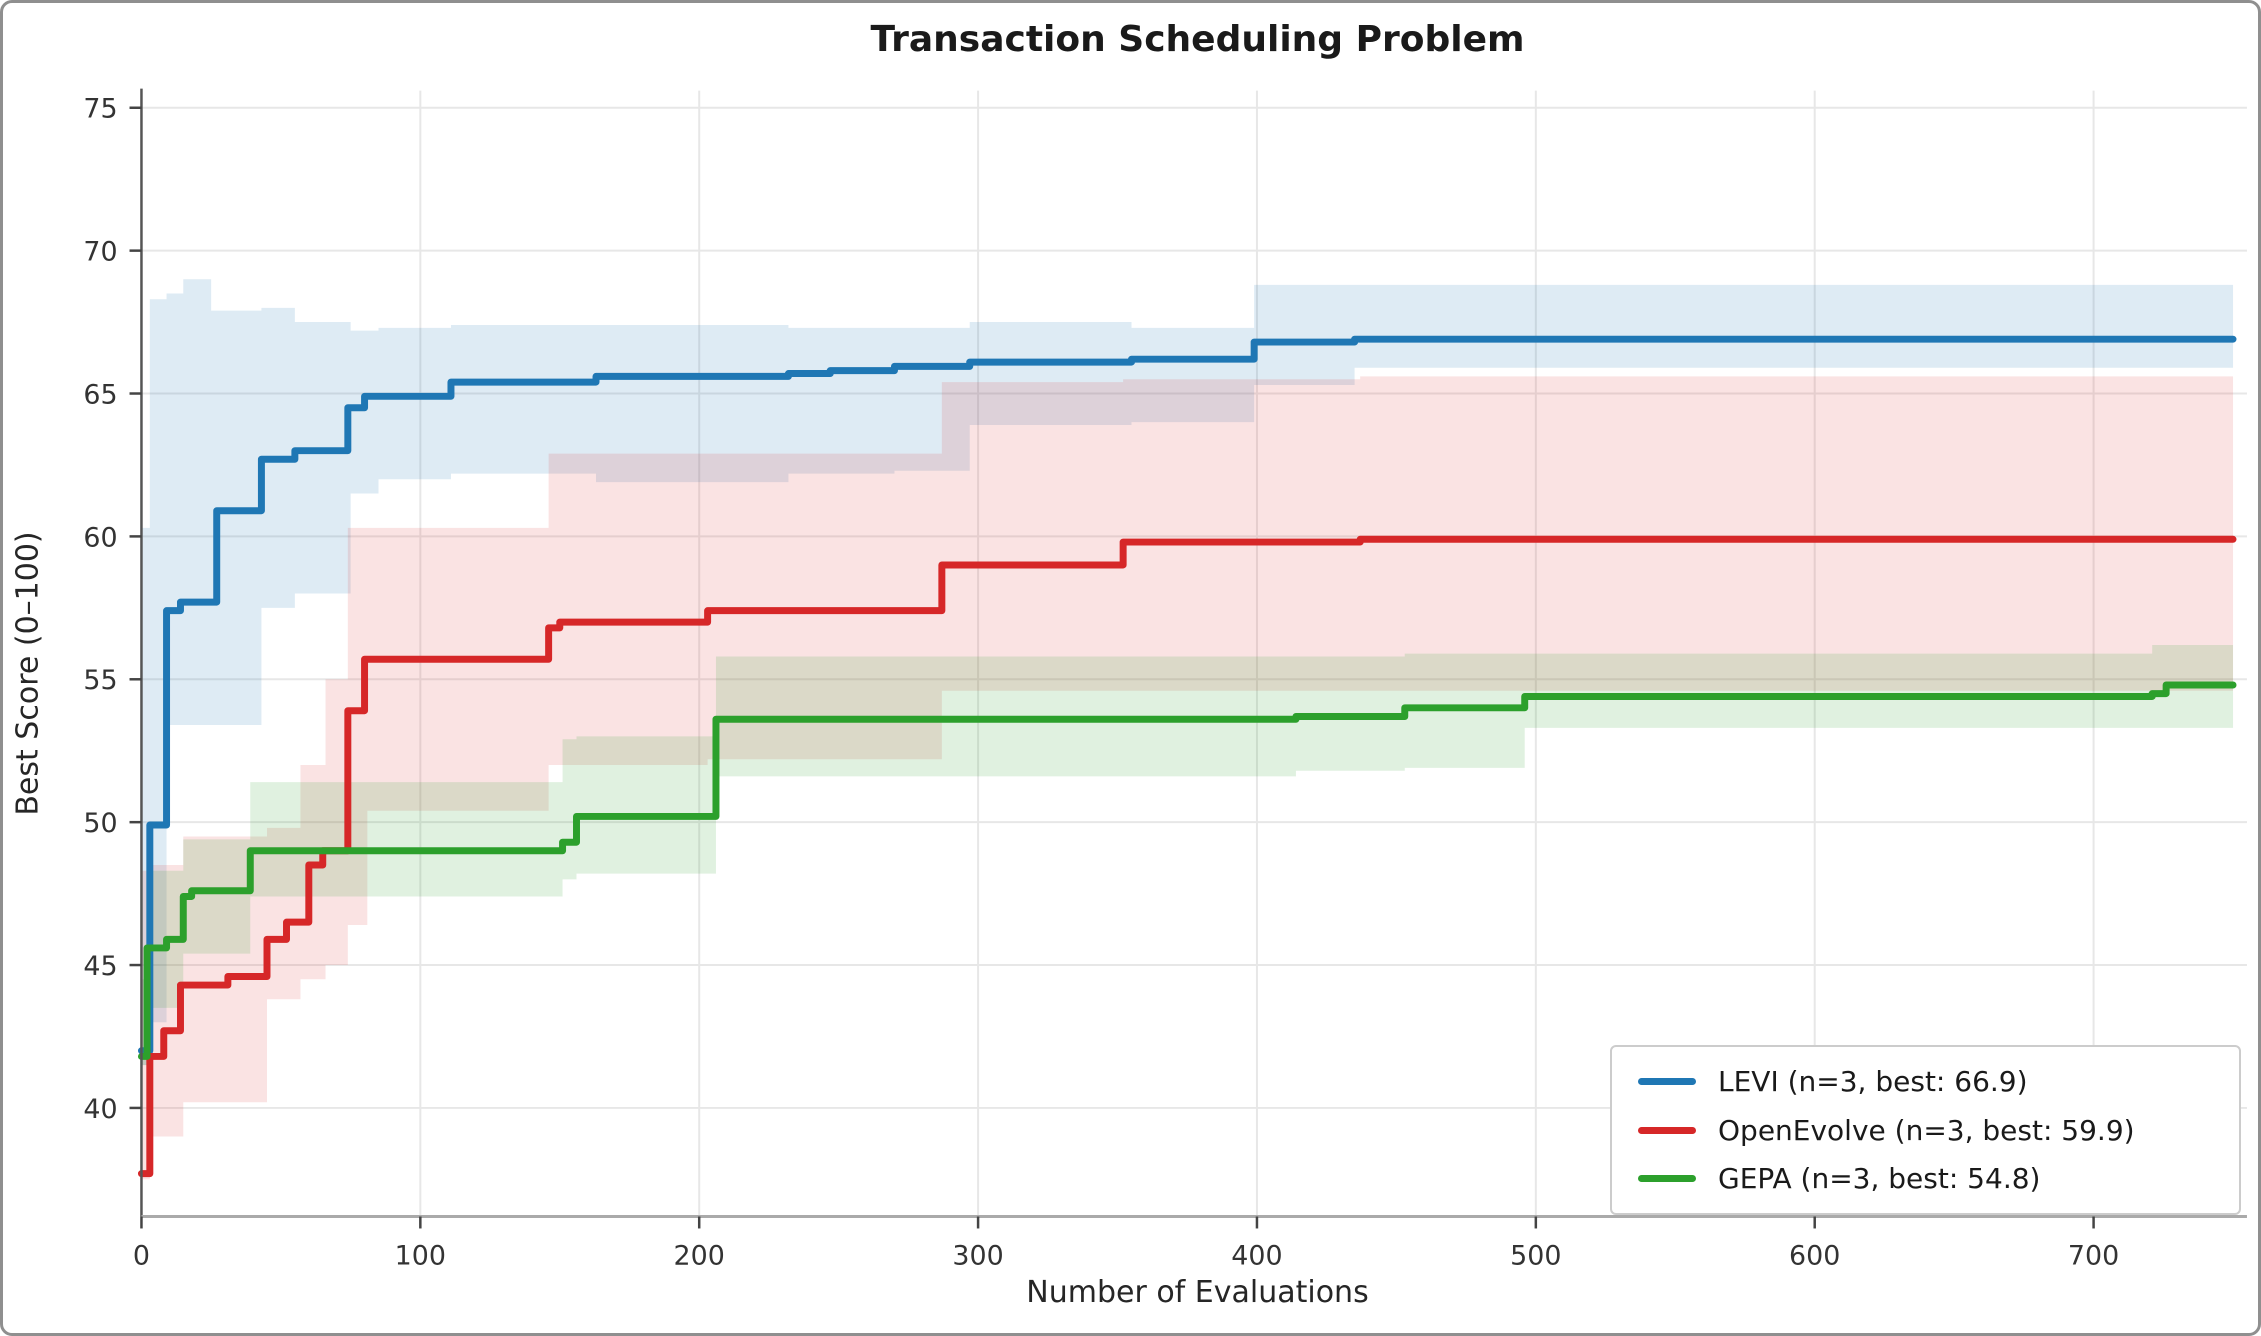 This screenshot has height=1336, width=2261. I want to click on legend-label-openevolve: OpenEvolve (n=3, best: 59.9), so click(1926, 1130).